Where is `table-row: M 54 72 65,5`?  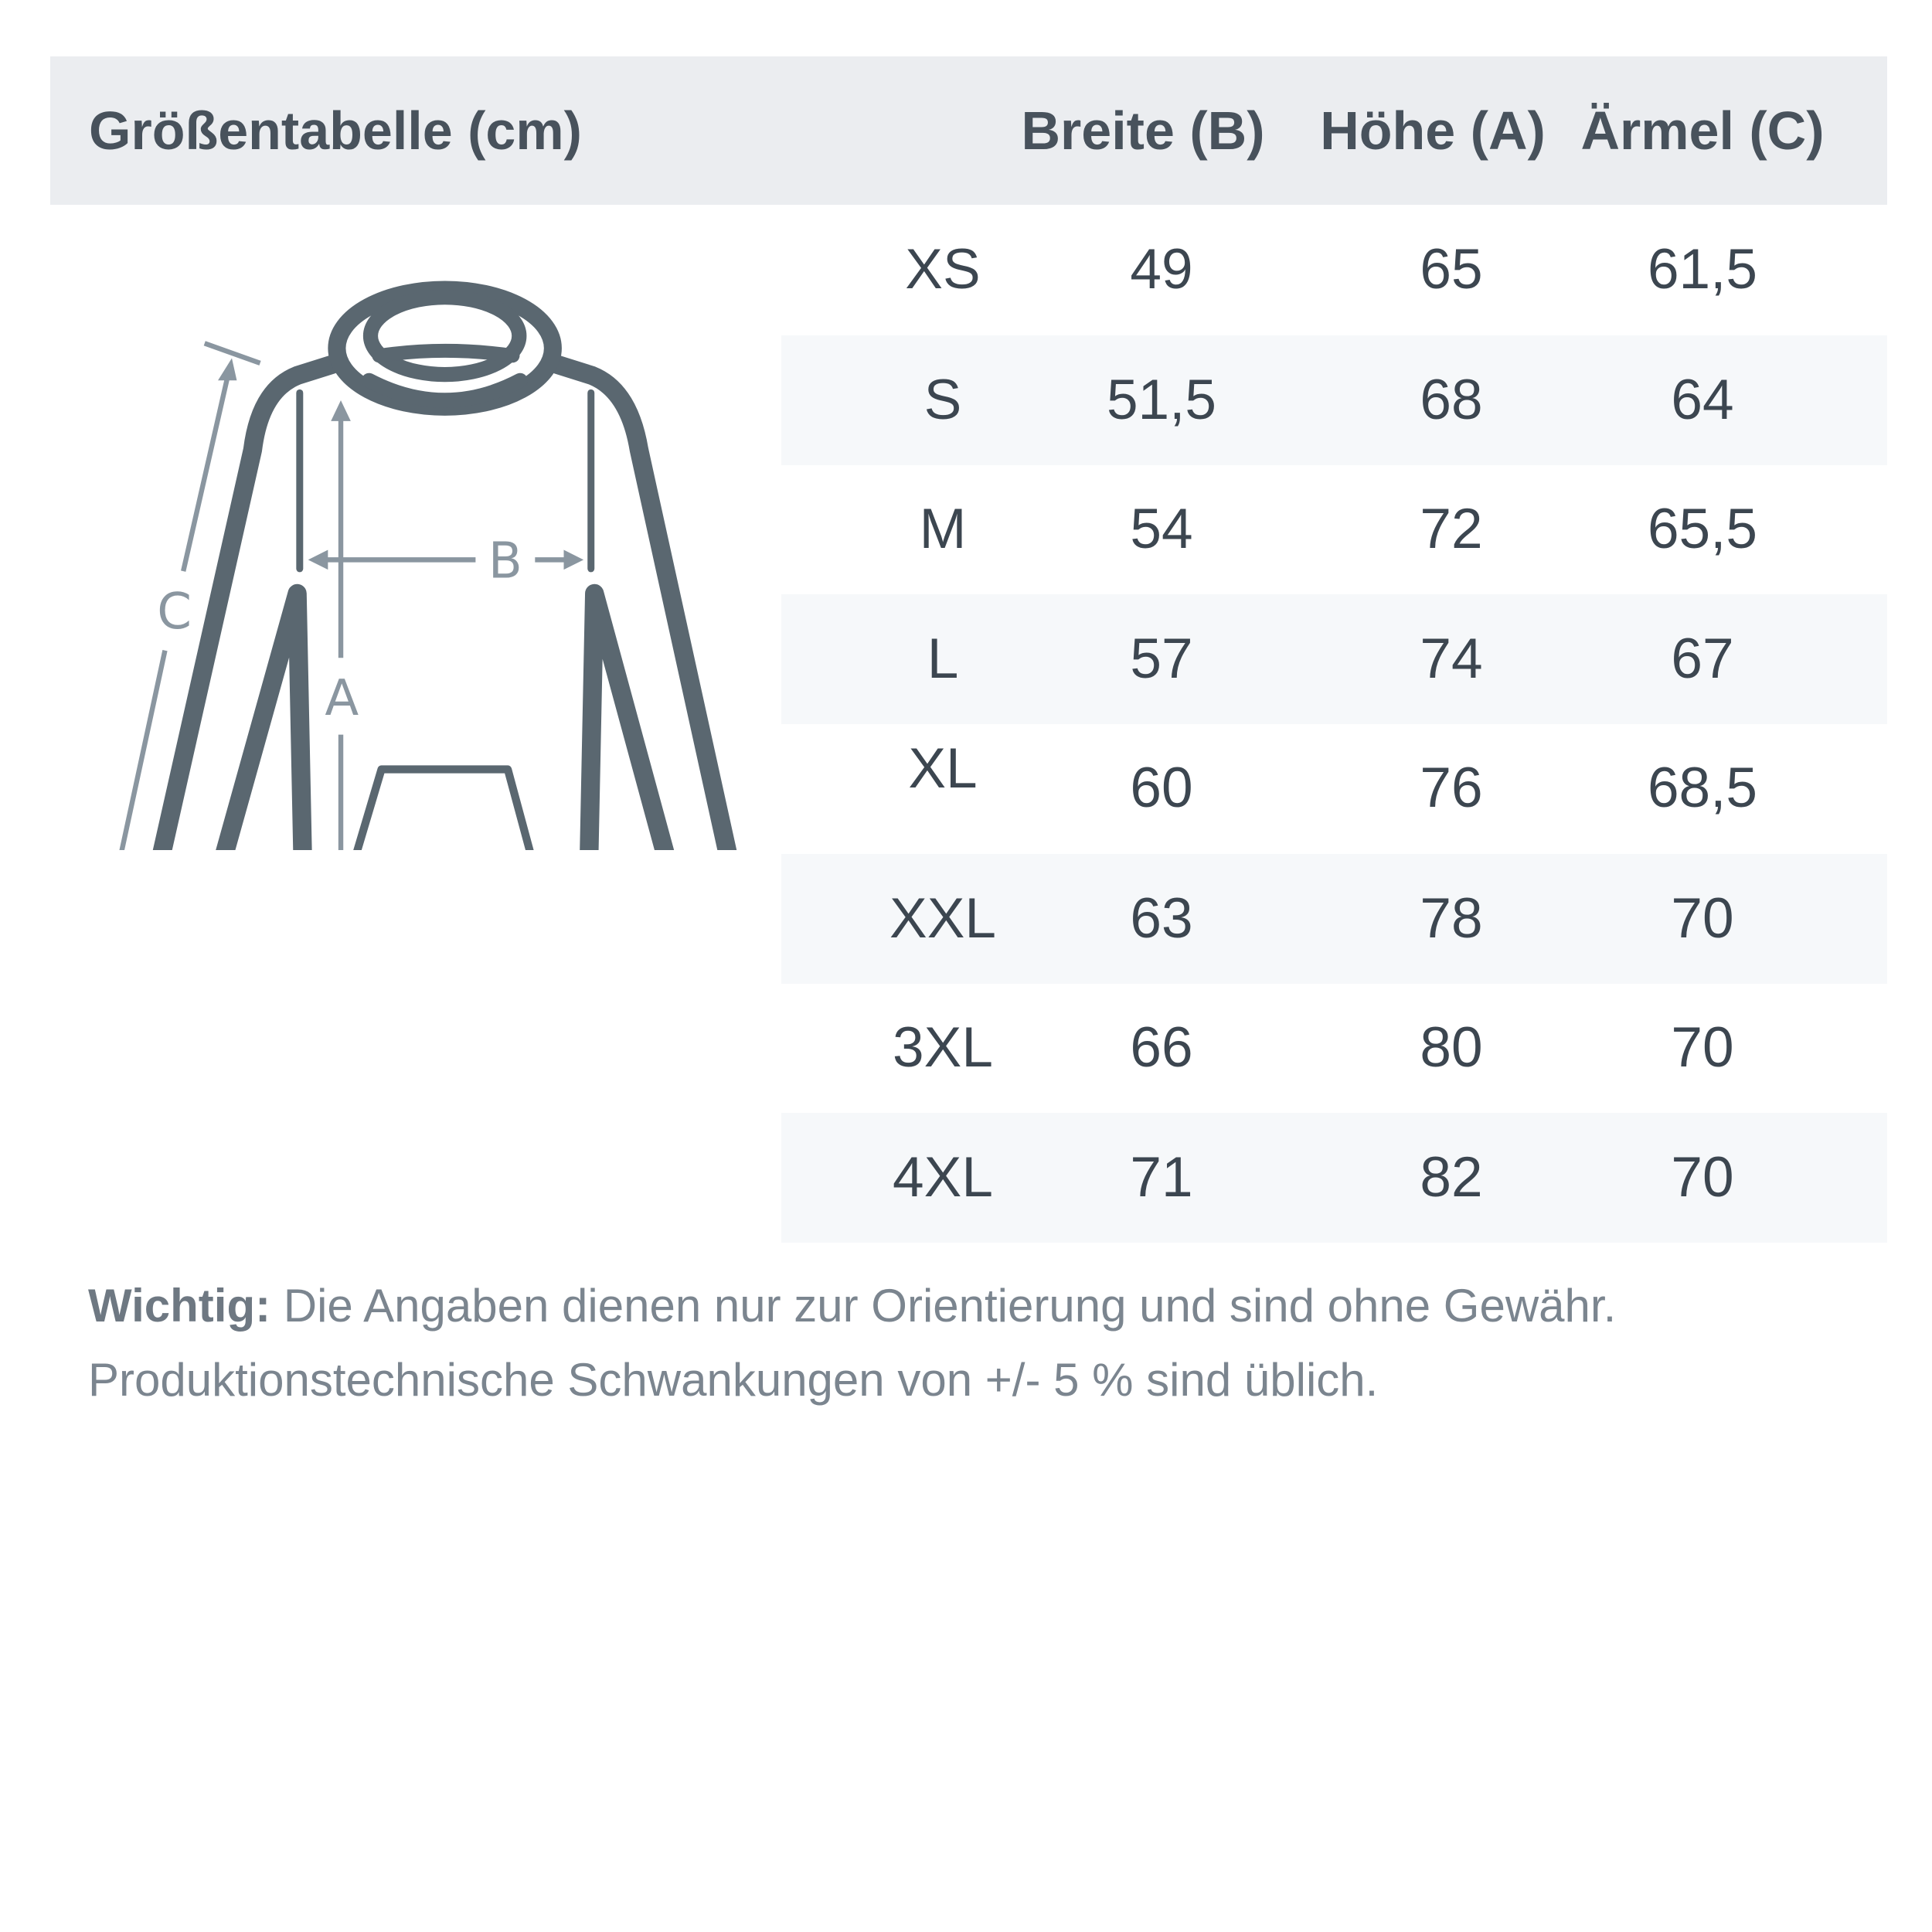 table-row: M 54 72 65,5 is located at coordinates (1334, 529).